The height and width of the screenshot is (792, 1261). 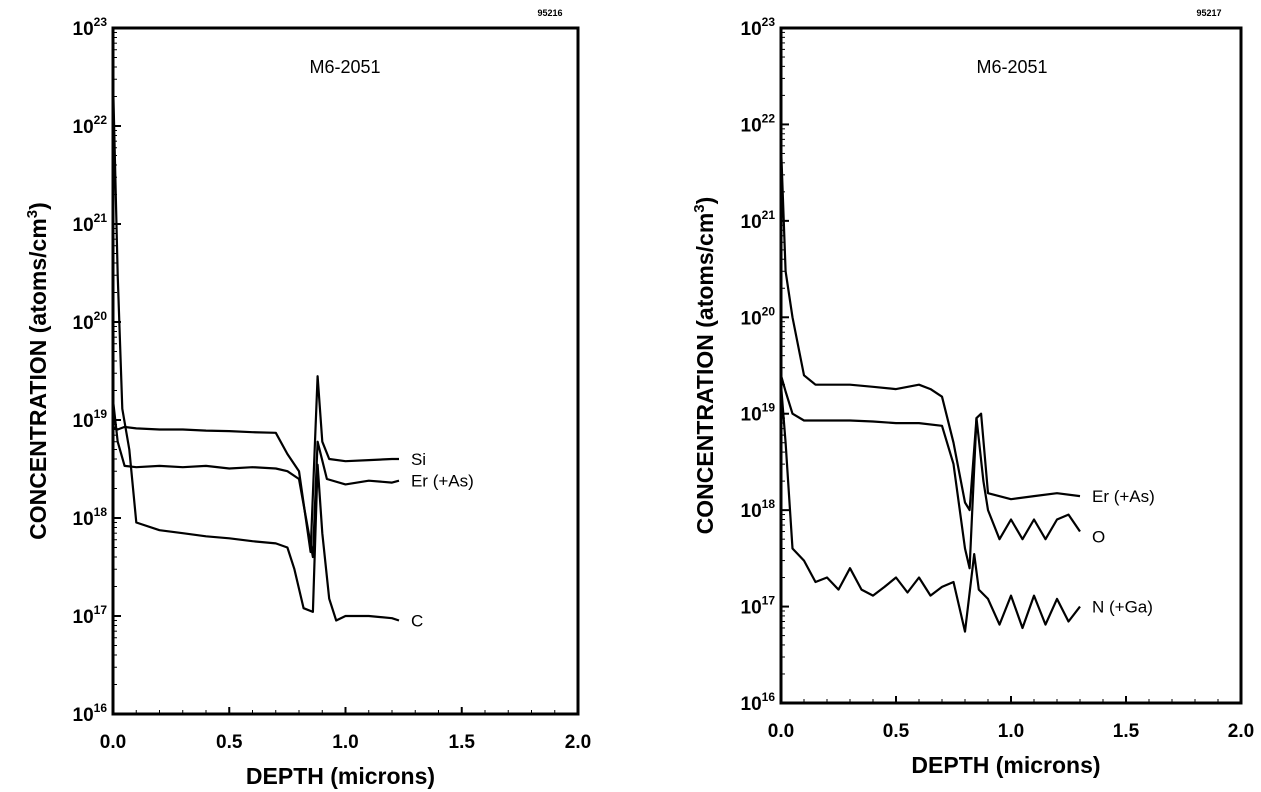 I want to click on chart-1-y-tick-label: 1020, so click(x=758, y=316).